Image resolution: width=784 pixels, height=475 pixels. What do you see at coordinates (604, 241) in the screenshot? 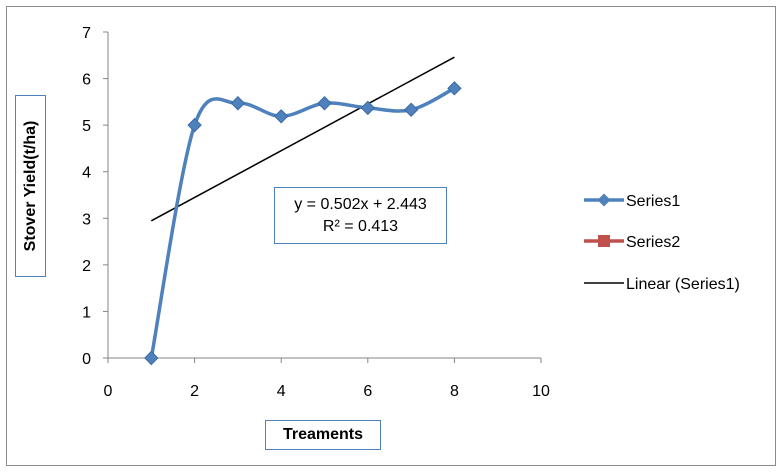
I see `legend-series2-marker` at bounding box center [604, 241].